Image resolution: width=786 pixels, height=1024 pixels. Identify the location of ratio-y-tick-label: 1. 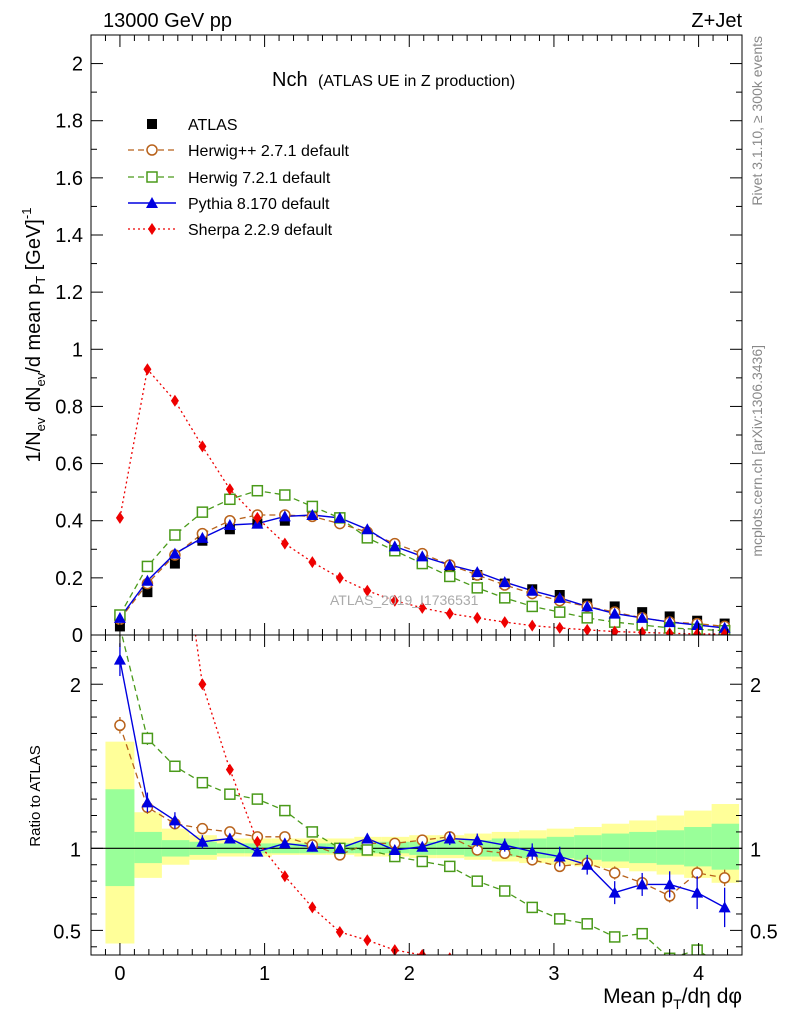
(75, 850).